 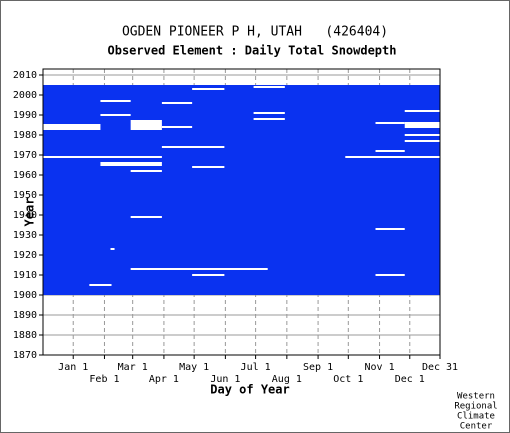 What do you see at coordinates (73, 367) in the screenshot?
I see `x-tick-label: Jan 1` at bounding box center [73, 367].